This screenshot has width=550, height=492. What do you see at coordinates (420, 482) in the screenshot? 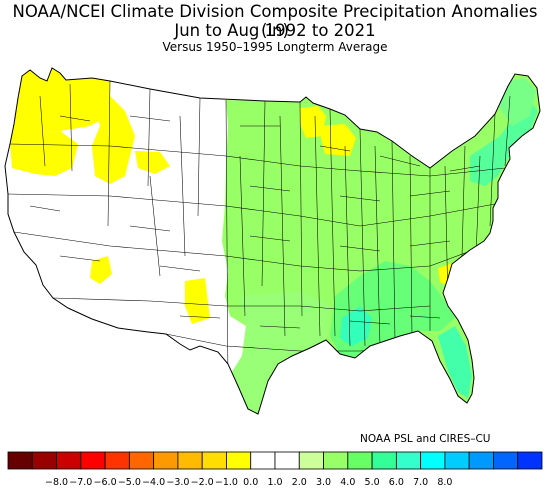
I see `legend-label: 7.0` at bounding box center [420, 482].